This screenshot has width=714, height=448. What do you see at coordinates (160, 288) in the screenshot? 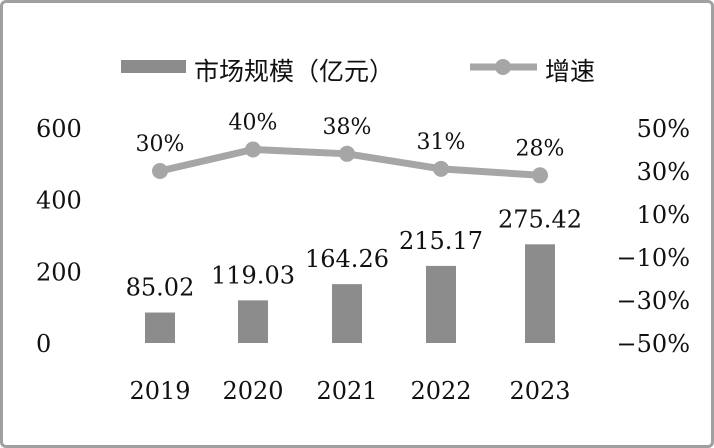
I see `bar-label: 85.02` at bounding box center [160, 288].